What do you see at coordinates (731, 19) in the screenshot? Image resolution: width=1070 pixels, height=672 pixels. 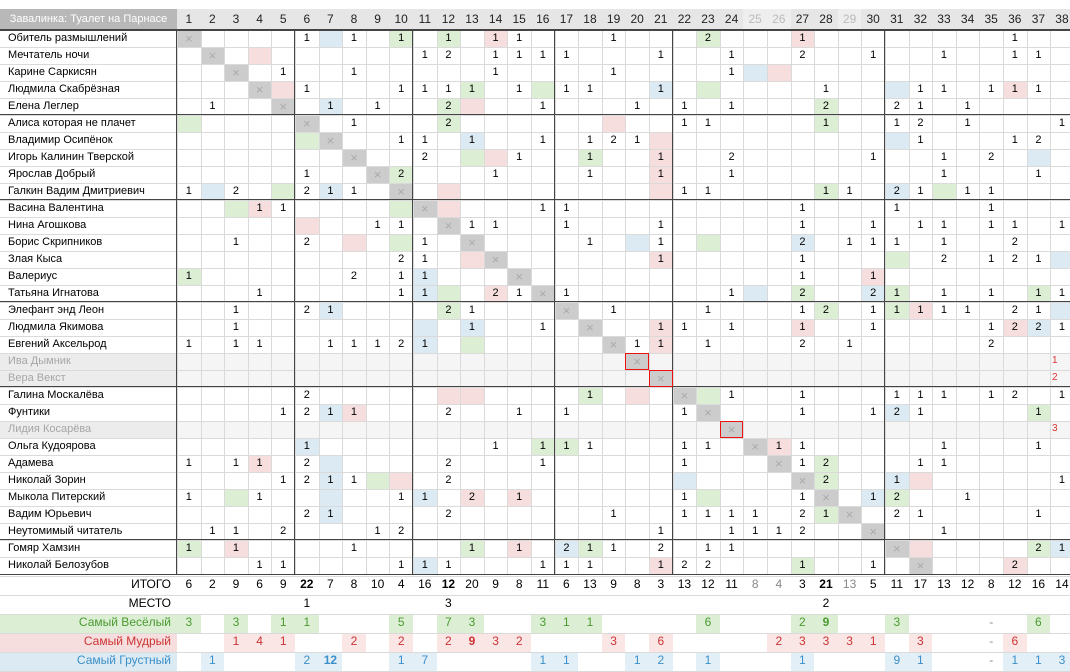 I see `column-header-24: 24` at bounding box center [731, 19].